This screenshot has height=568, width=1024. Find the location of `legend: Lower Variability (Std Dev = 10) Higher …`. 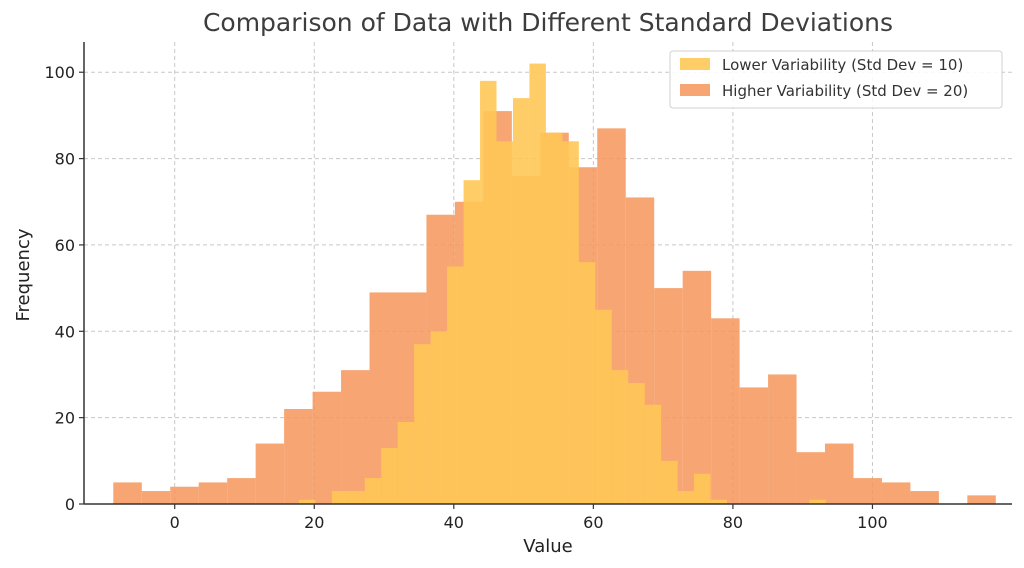

legend: Lower Variability (Std Dev = 10) Higher … is located at coordinates (836, 79).